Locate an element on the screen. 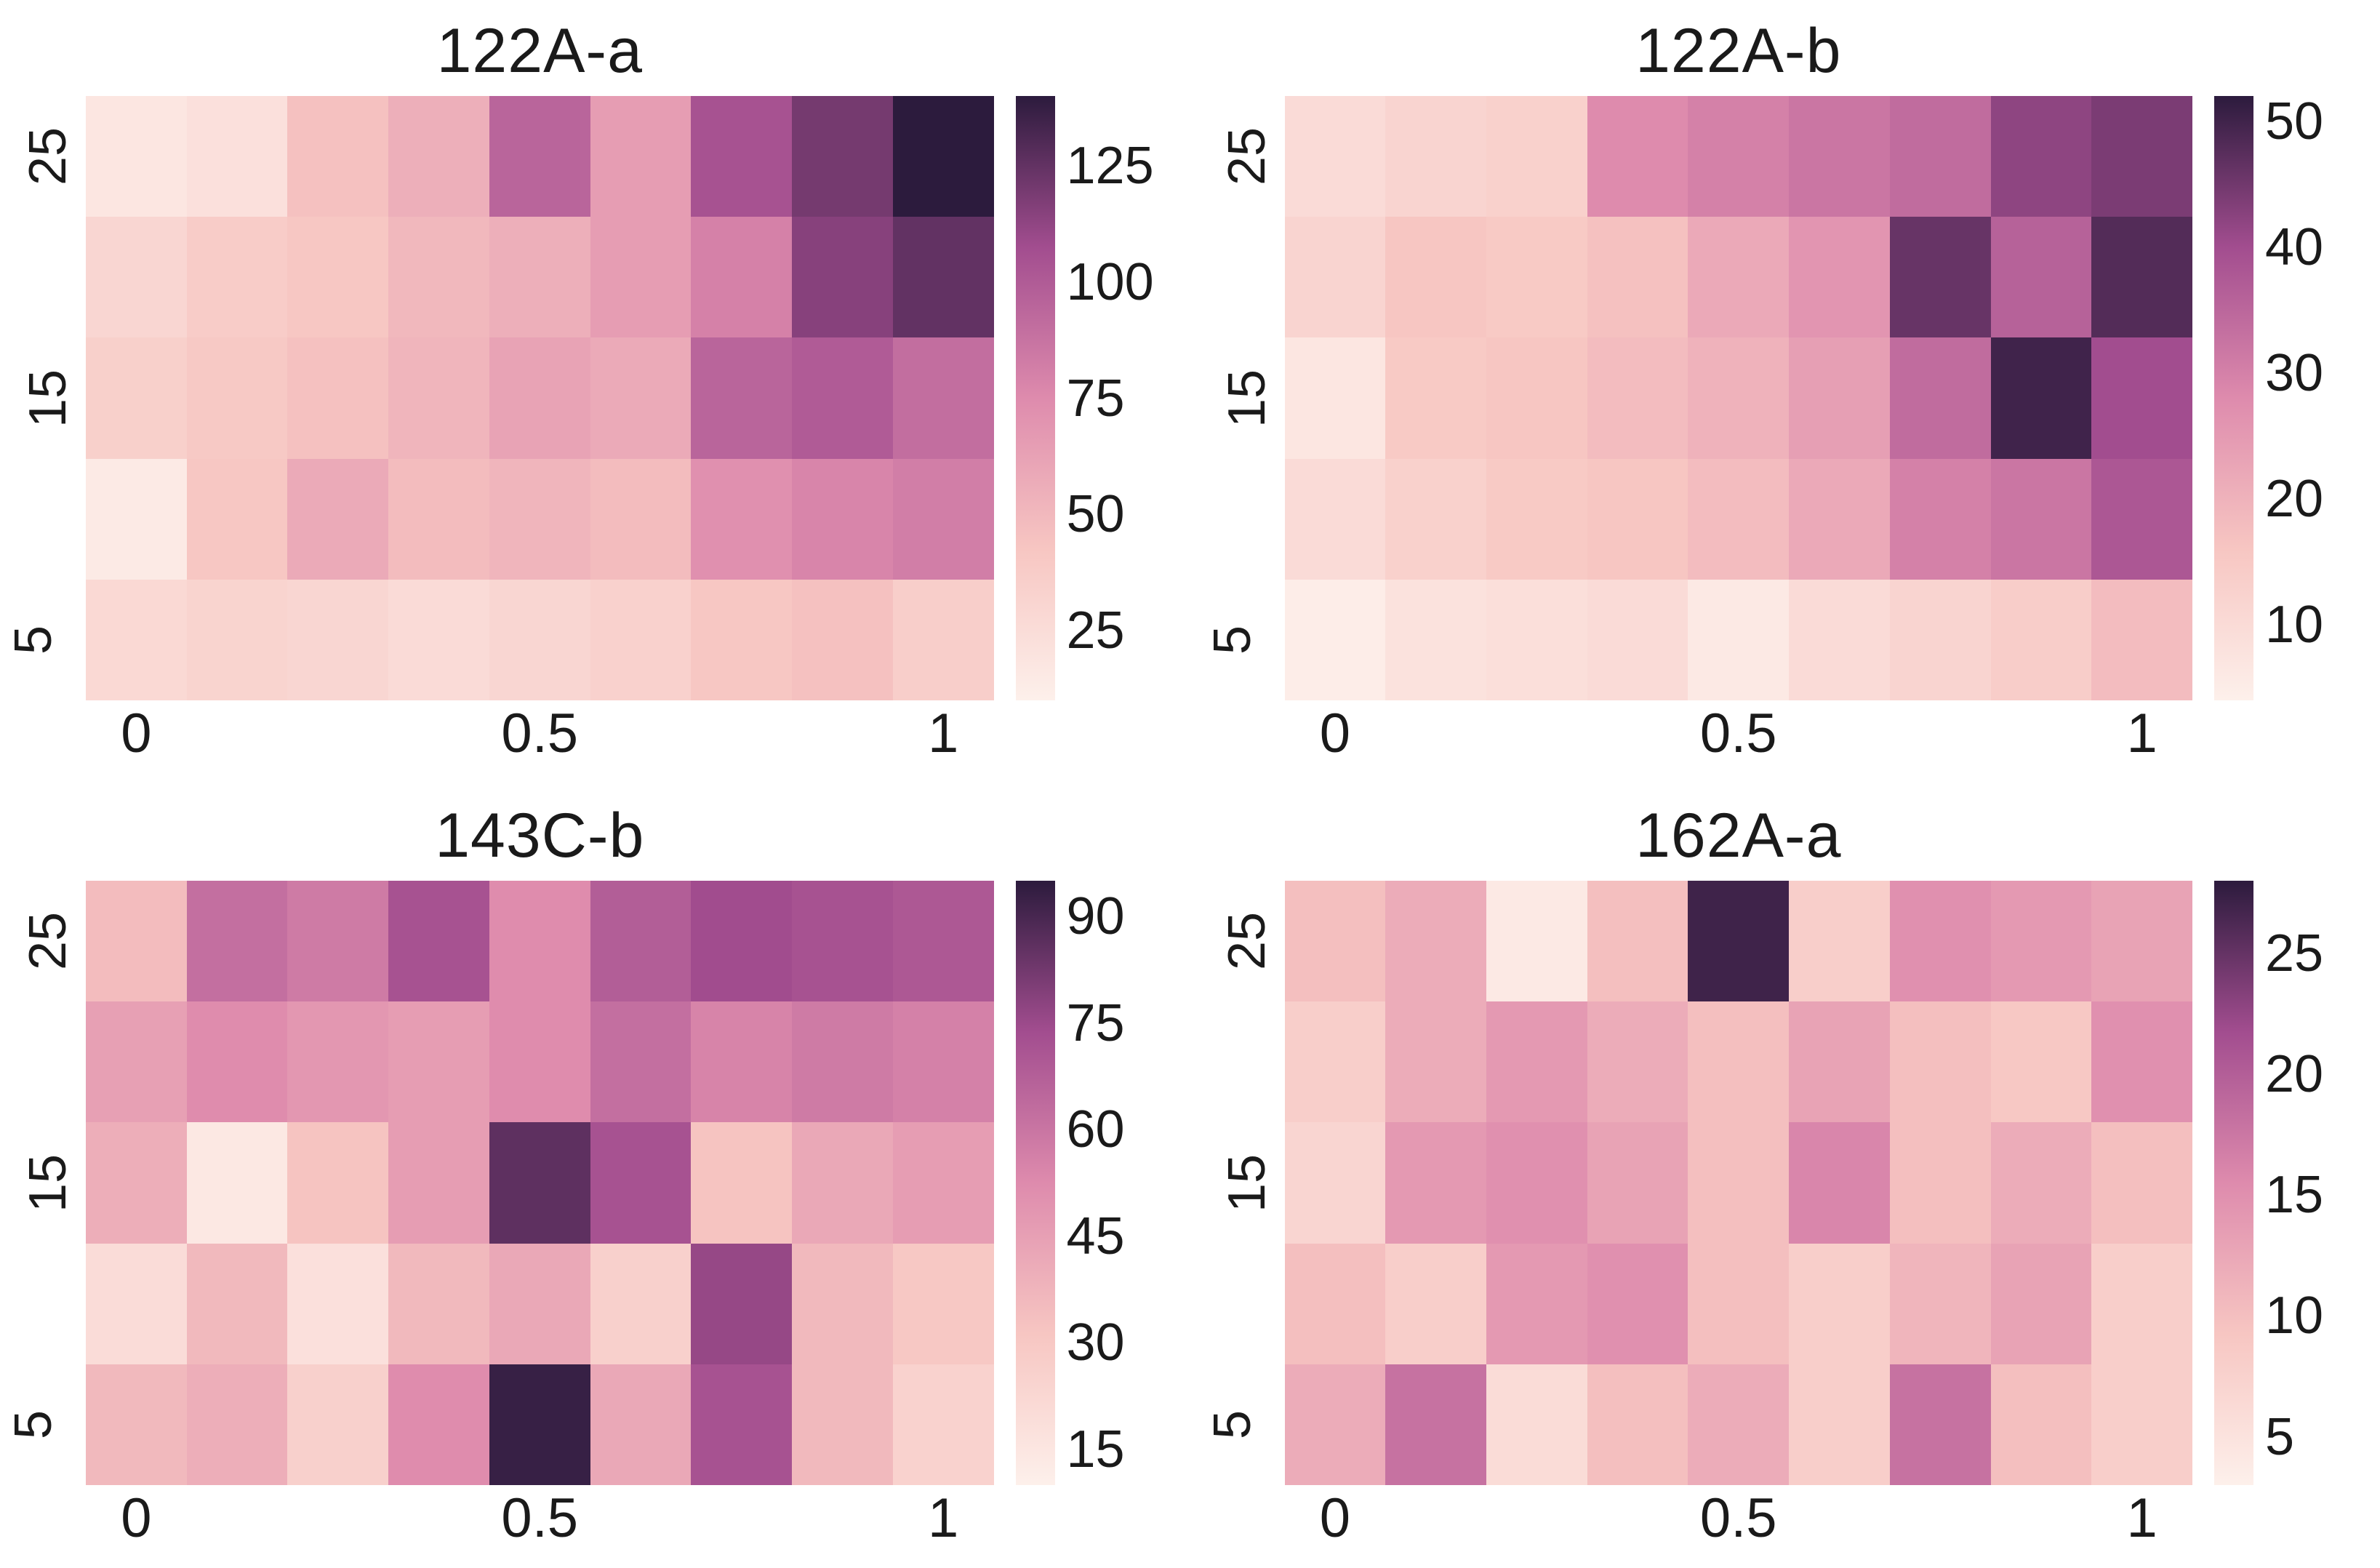 This screenshot has width=2380, height=1568. colorbar-tick-label: 60 is located at coordinates (1095, 1129).